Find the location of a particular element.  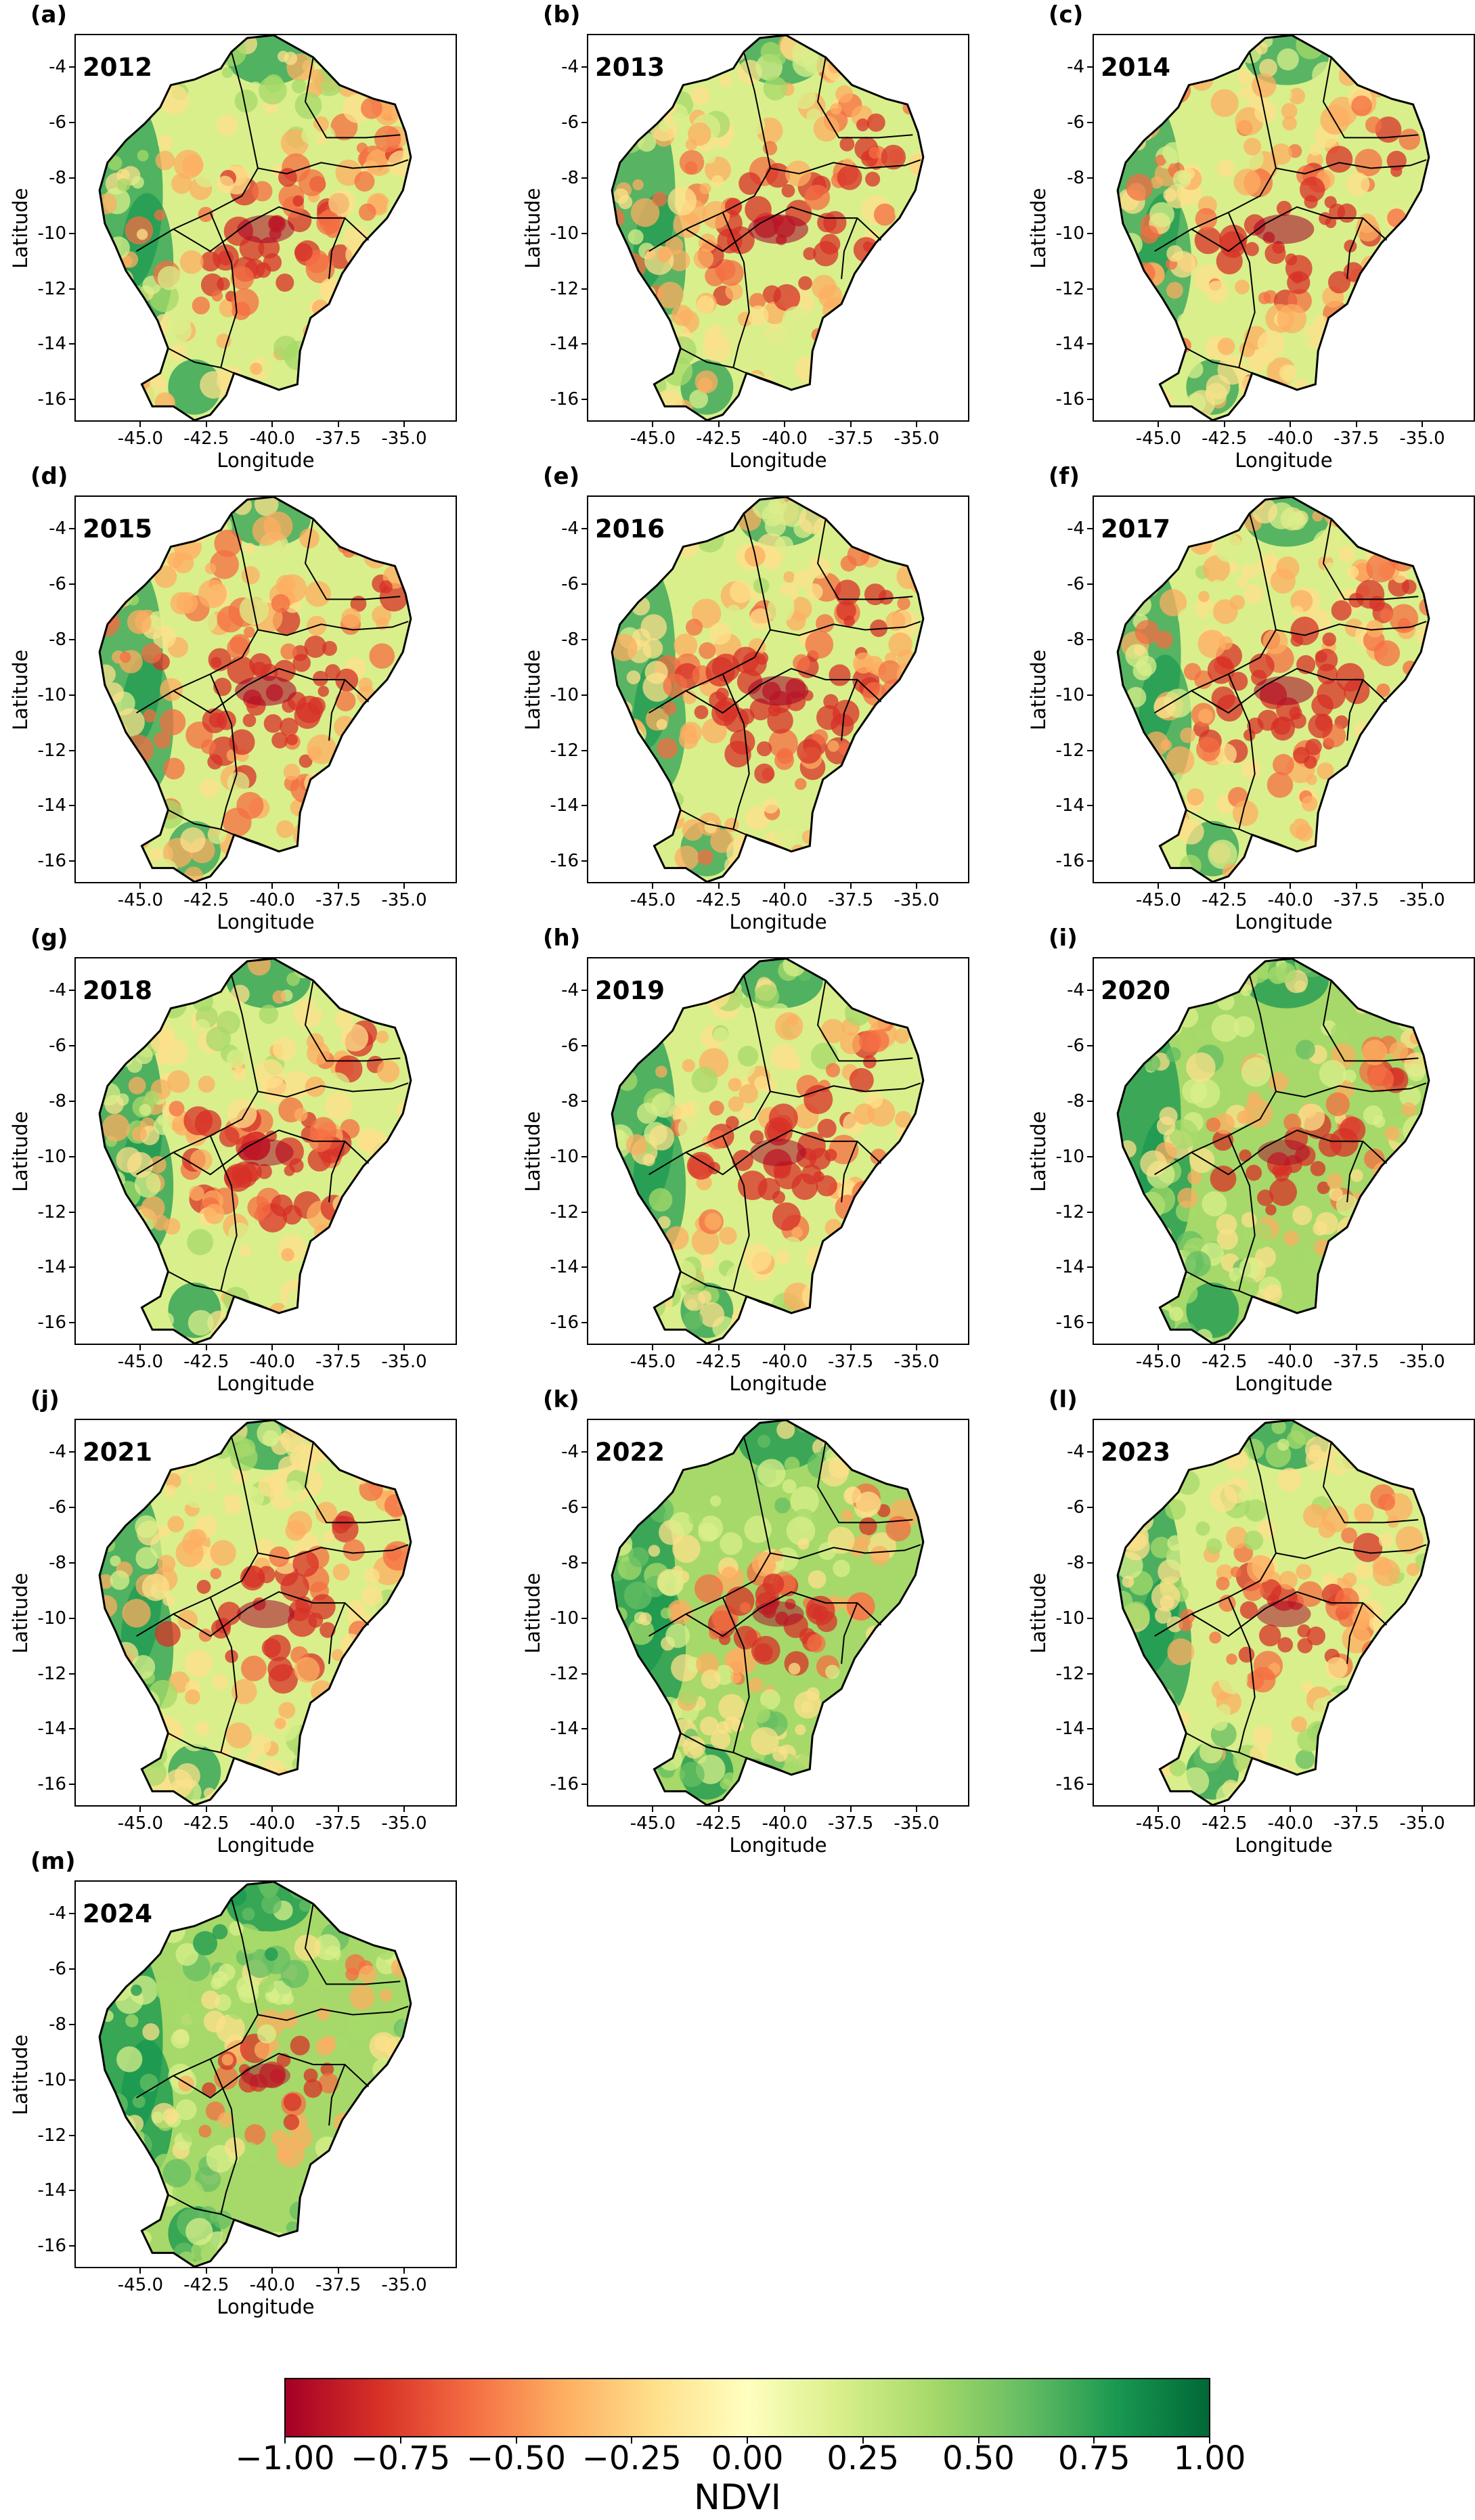

panel-letter: (m) is located at coordinates (53, 1862).